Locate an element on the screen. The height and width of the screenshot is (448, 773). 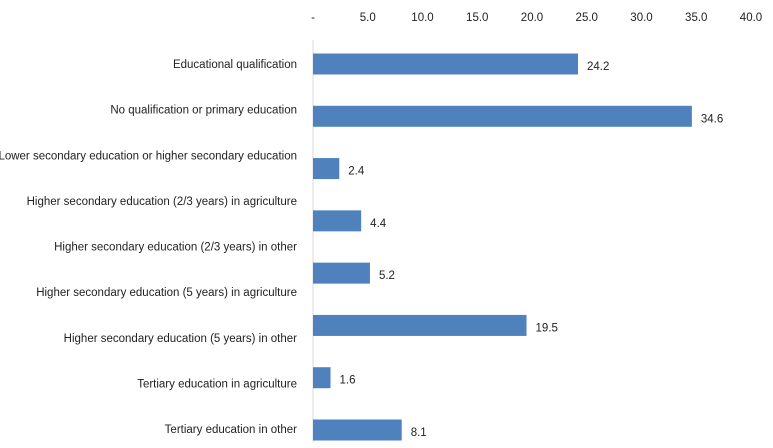
data-label: 5.2 is located at coordinates (387, 276).